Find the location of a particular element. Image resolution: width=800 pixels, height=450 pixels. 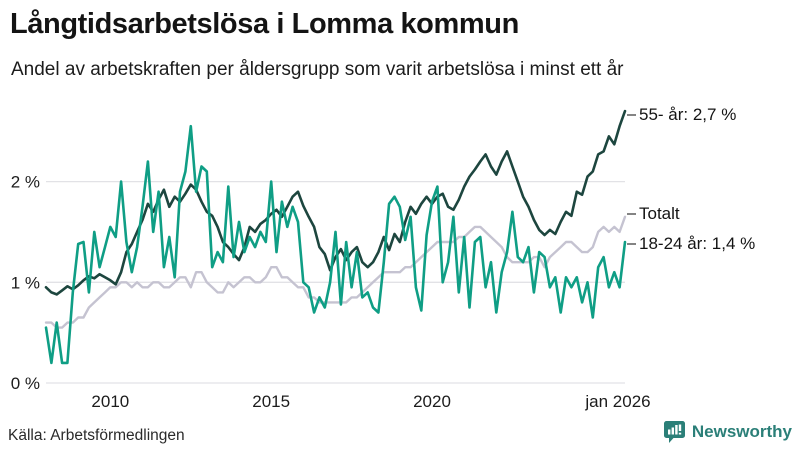

x-tick-label: jan 2026 is located at coordinates (617, 401).